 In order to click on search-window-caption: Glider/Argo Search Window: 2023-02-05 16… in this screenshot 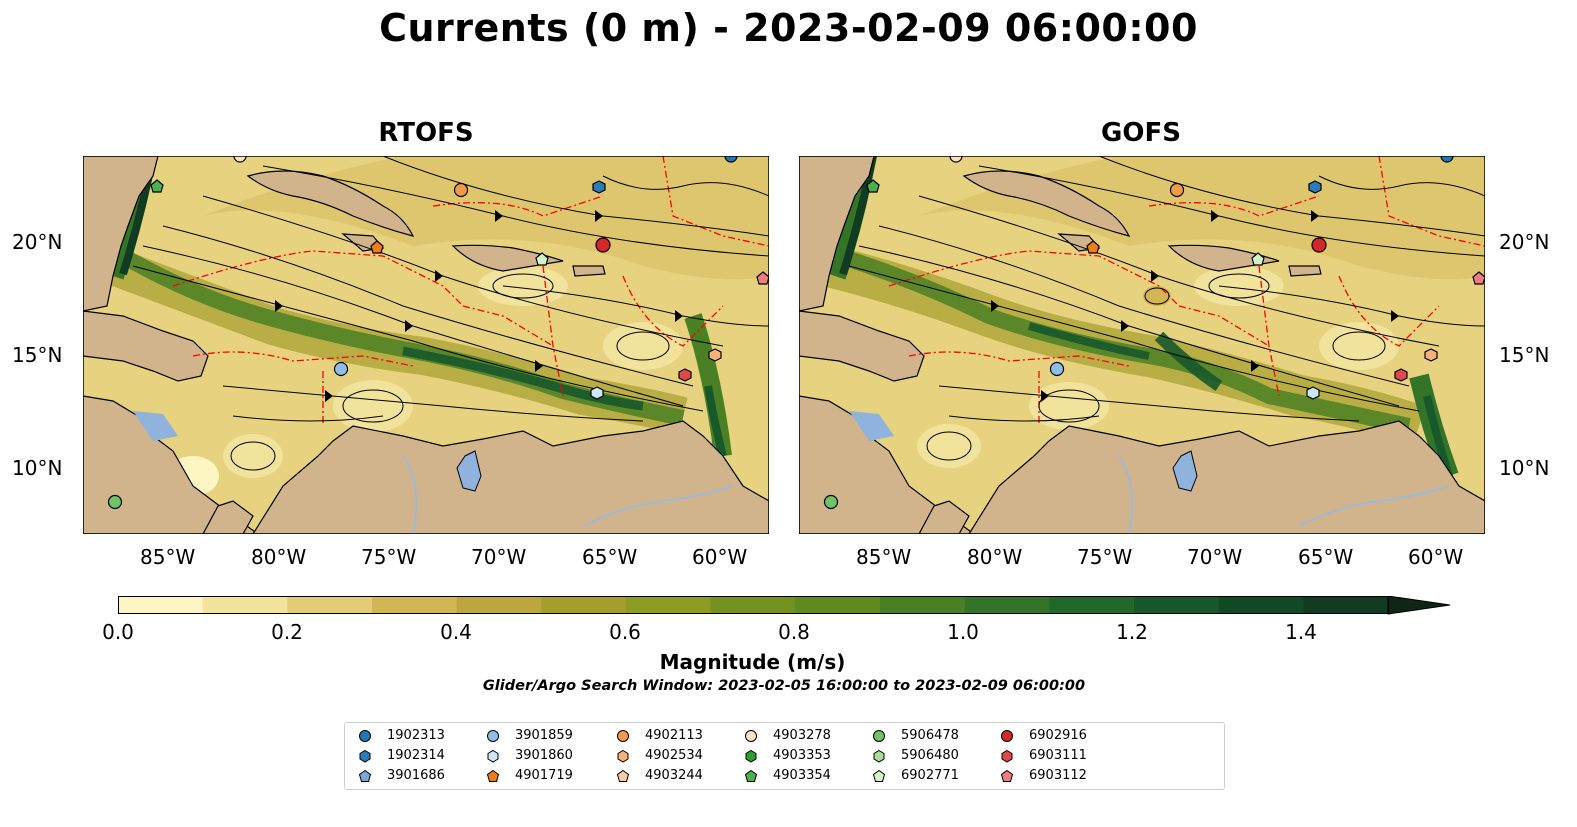, I will do `click(784, 686)`.